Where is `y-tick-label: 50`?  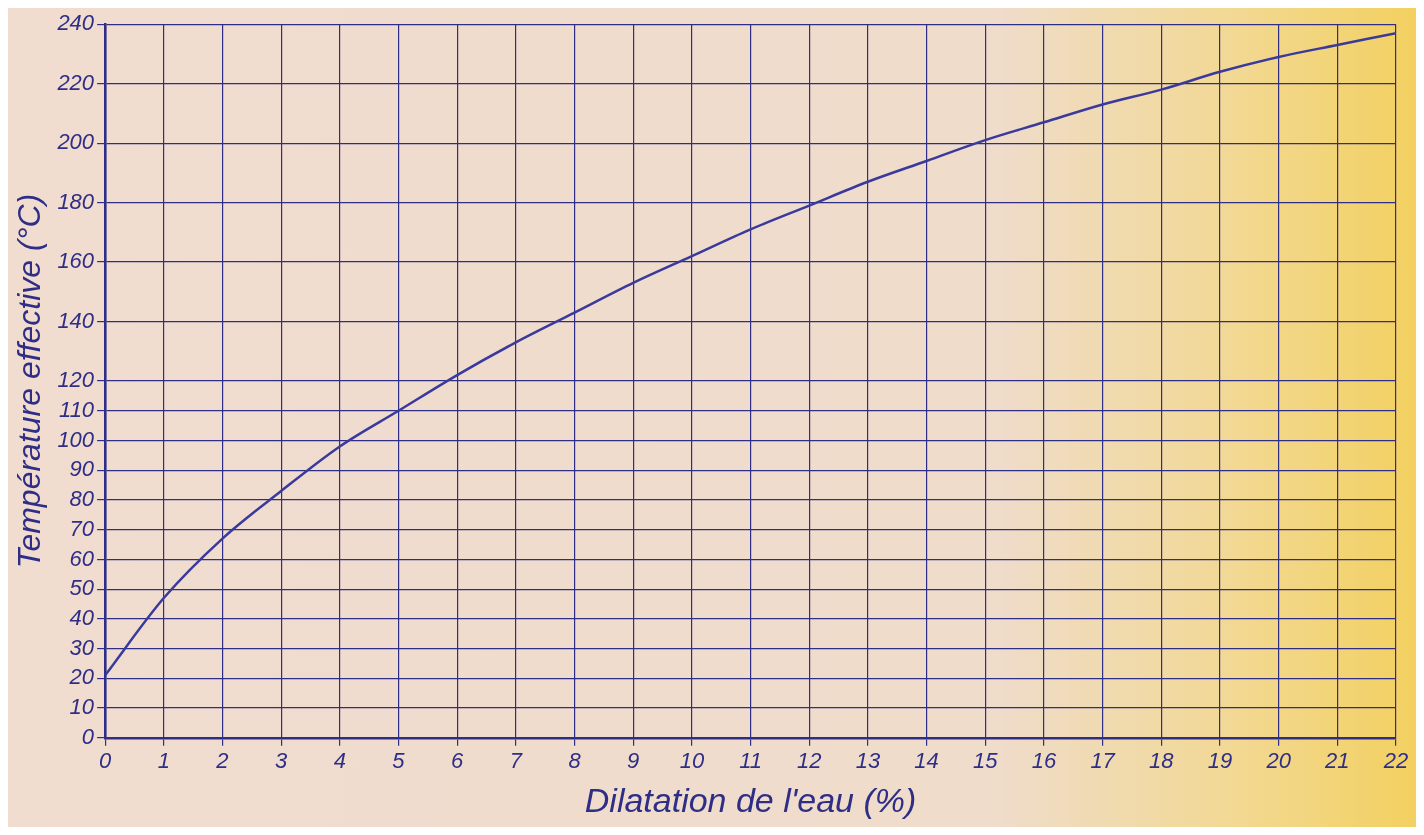 y-tick-label: 50 is located at coordinates (82, 588).